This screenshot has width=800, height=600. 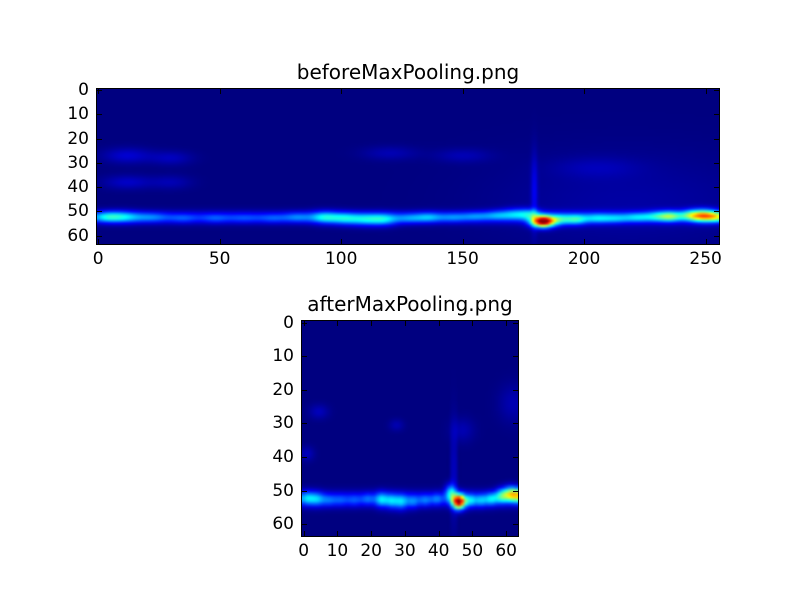 What do you see at coordinates (506, 551) in the screenshot?
I see `x-tick-label: 60` at bounding box center [506, 551].